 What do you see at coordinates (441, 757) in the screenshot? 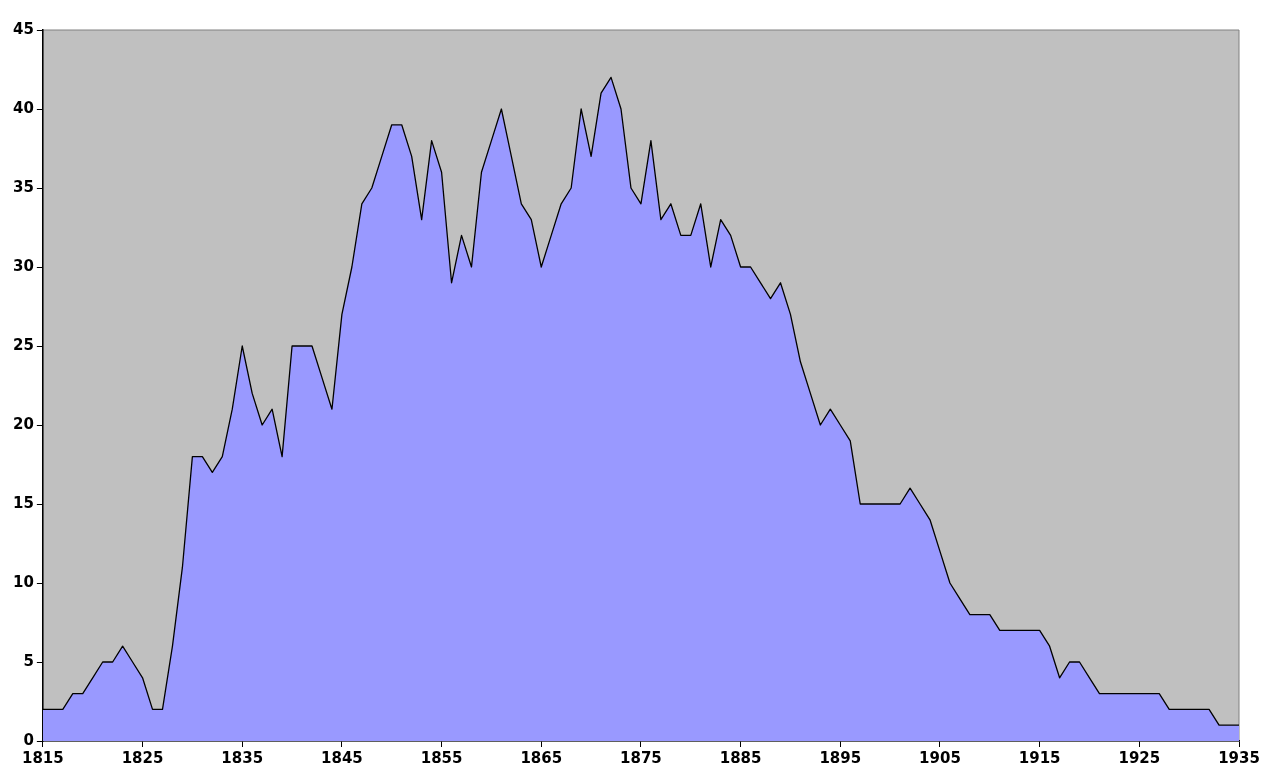
I see `x-tick-label: 1855` at bounding box center [441, 757].